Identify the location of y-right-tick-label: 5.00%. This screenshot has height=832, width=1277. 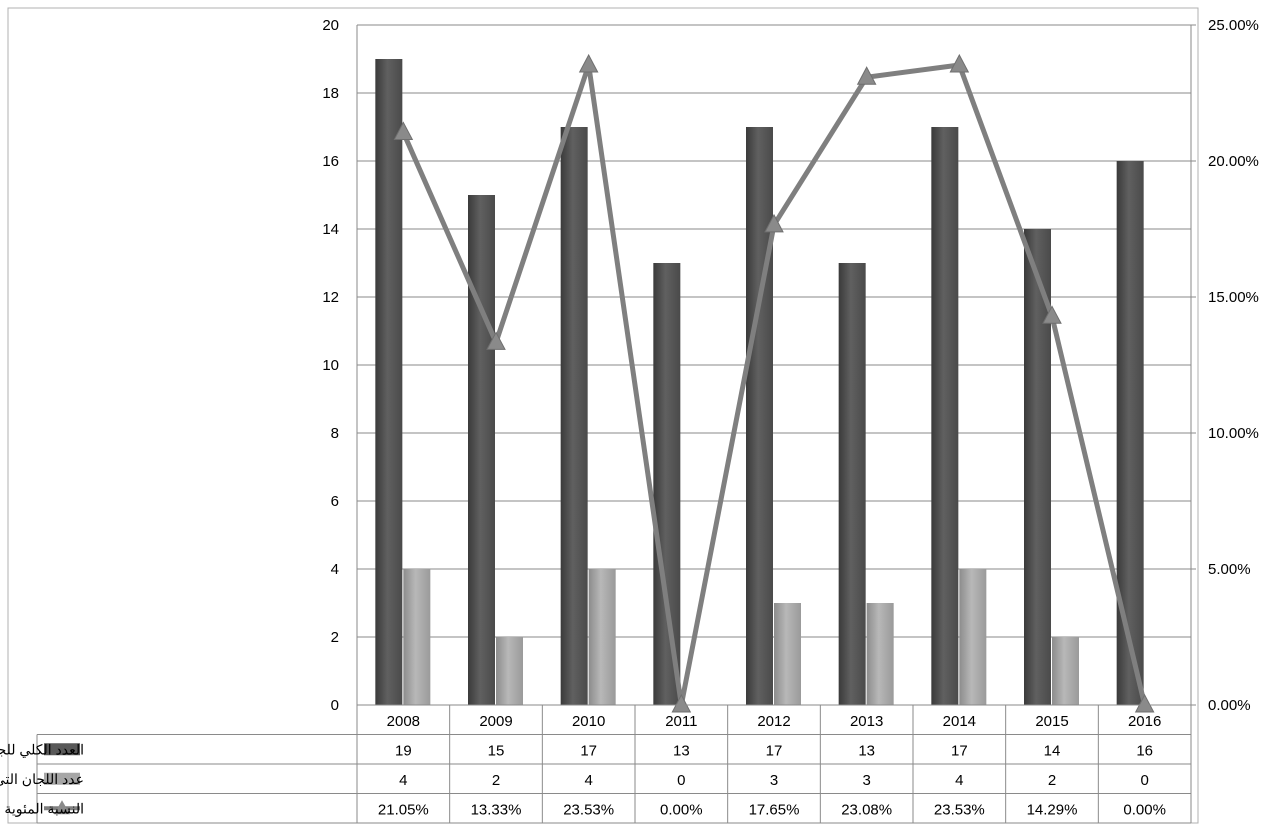
(1229, 569).